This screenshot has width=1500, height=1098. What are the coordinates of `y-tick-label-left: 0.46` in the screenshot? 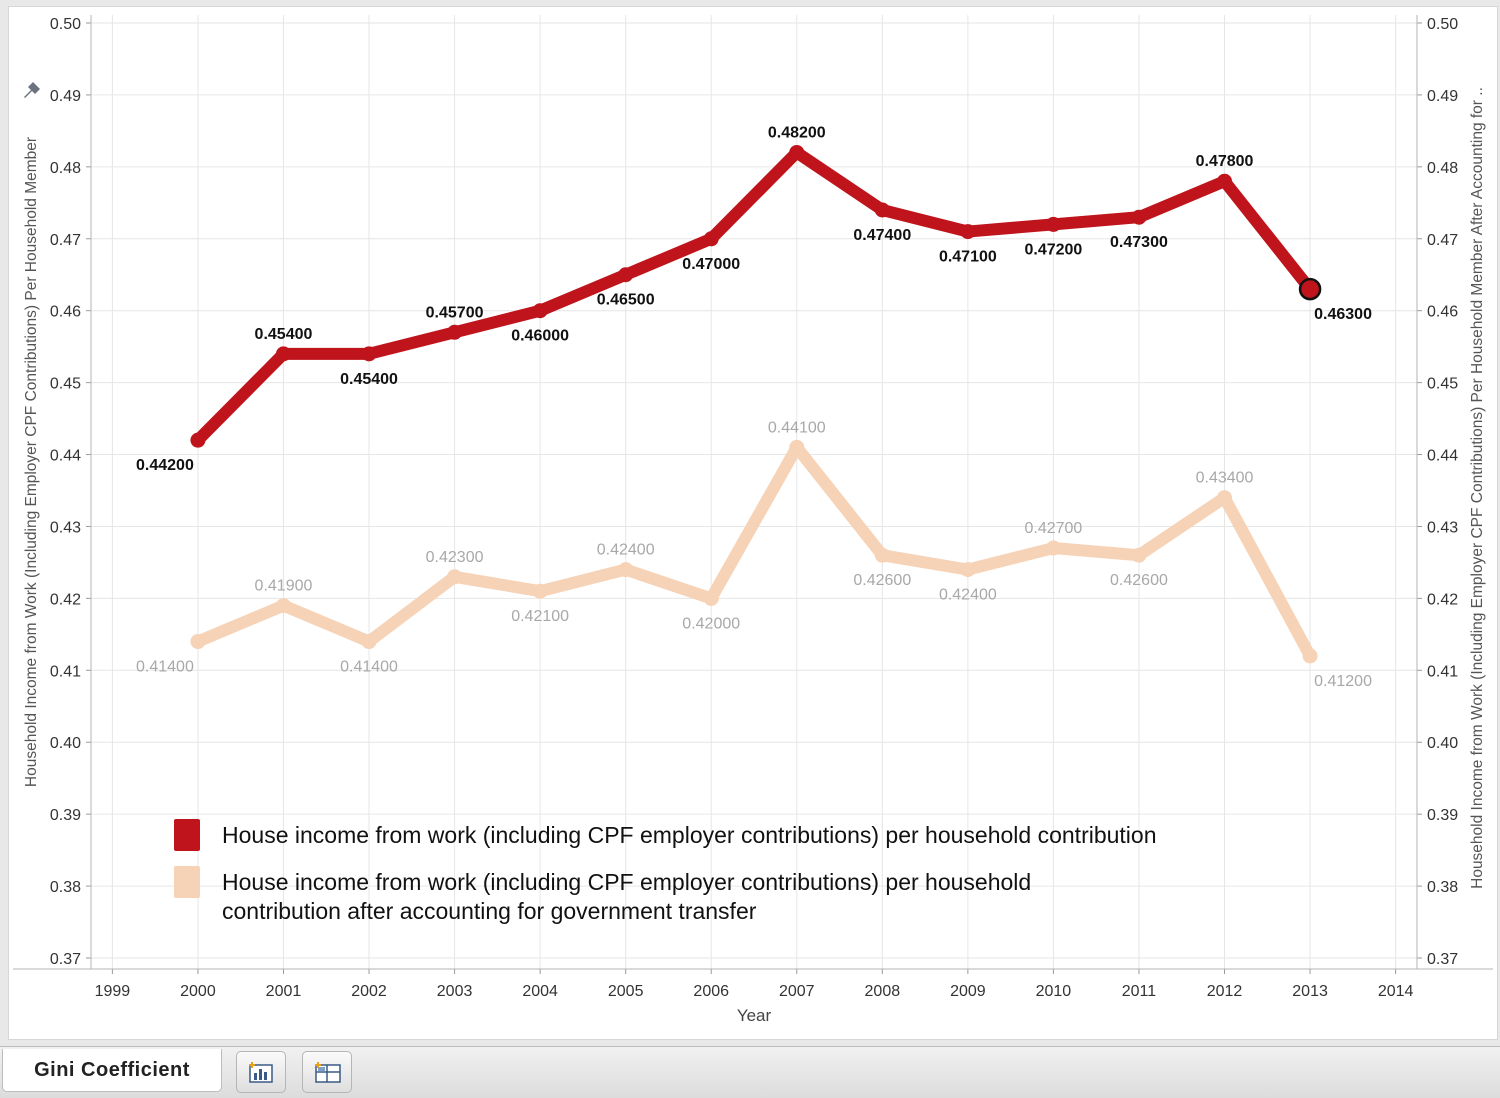 It's located at (65, 312).